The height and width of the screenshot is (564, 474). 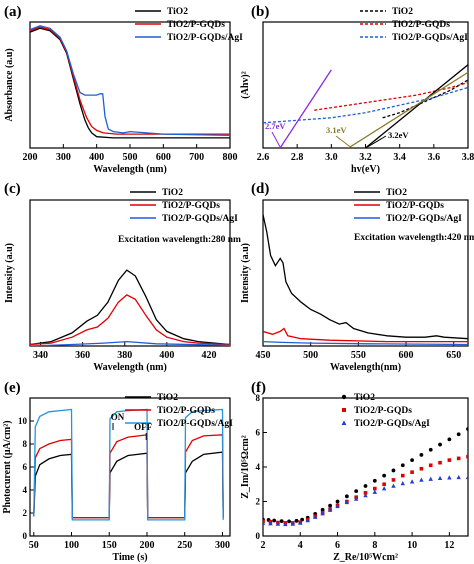 What do you see at coordinates (230, 157) in the screenshot?
I see `x-tick-label: 800` at bounding box center [230, 157].